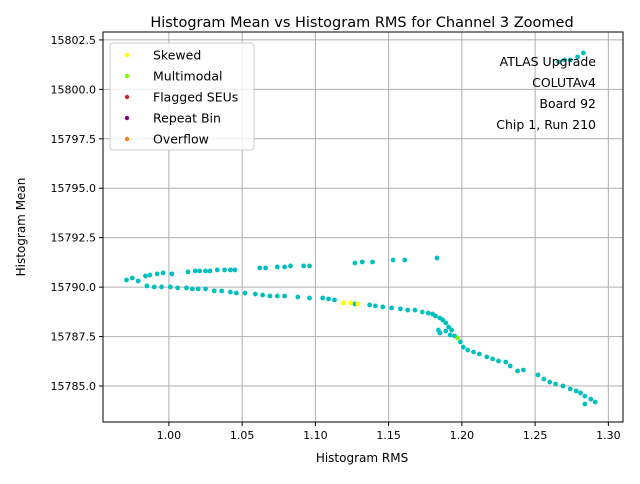 The height and width of the screenshot is (484, 640). I want to click on legend-label: Flagged SEUs, so click(195, 97).